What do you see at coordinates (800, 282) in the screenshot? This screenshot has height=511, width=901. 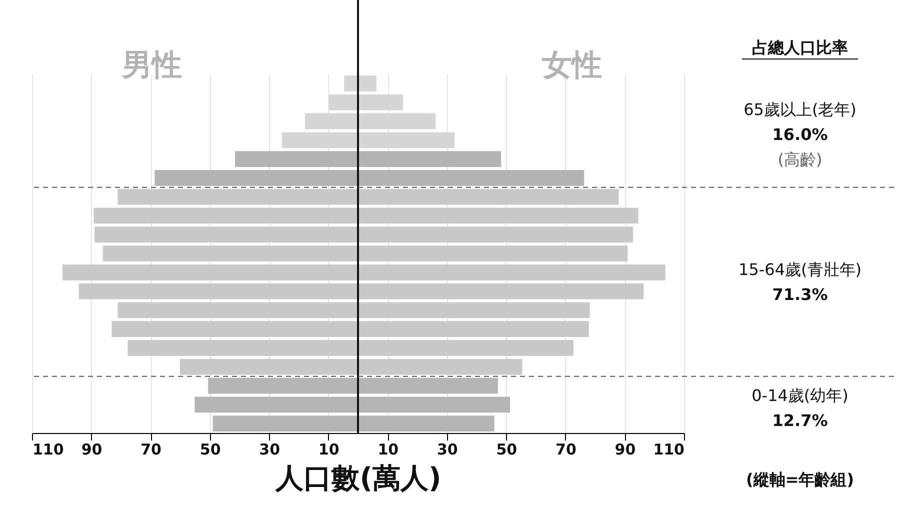 I see `text: 15-64歲(青壯年) 71.3%` at bounding box center [800, 282].